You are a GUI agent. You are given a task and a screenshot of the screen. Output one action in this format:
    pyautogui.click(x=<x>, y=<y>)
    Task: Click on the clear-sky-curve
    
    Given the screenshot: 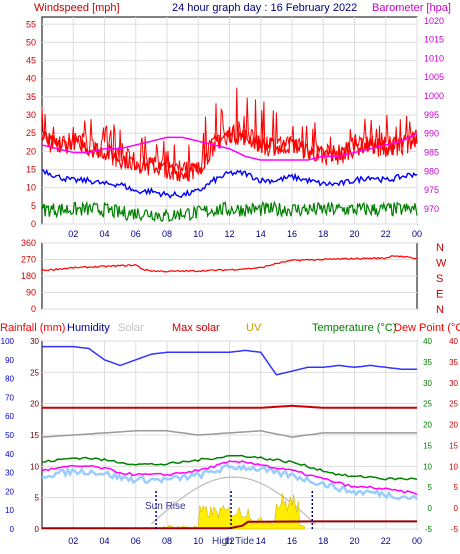 What is the action you would take?
    pyautogui.click(x=233, y=500)
    